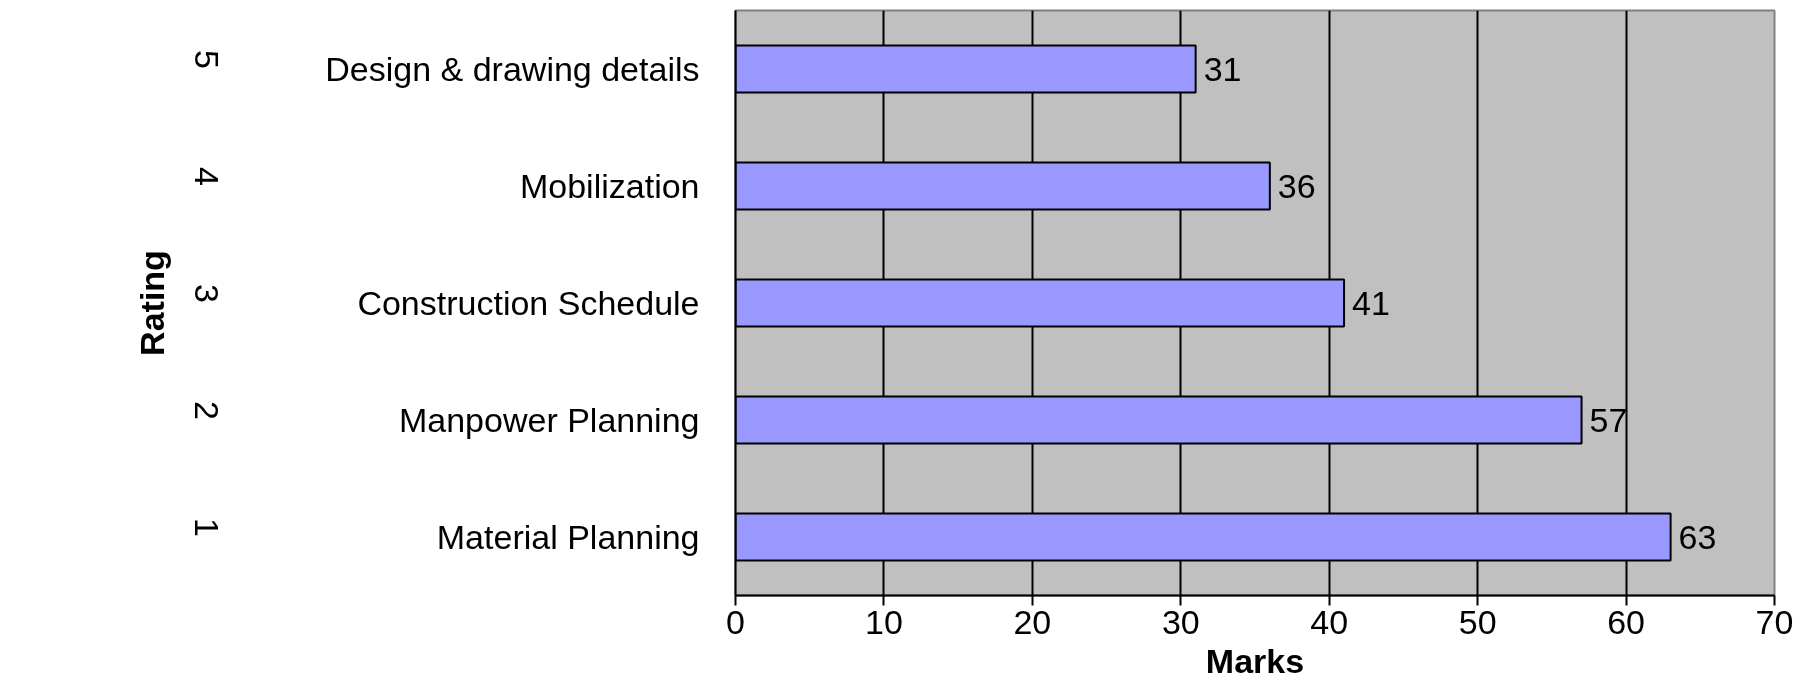 The height and width of the screenshot is (682, 1812). I want to click on text: 4, so click(207, 177).